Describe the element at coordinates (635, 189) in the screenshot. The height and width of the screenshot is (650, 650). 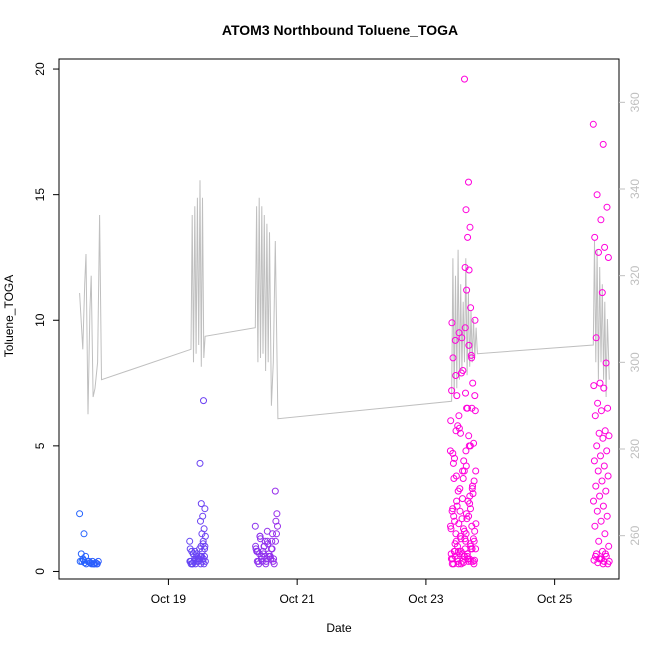
I see `y2-tick-label: 340` at that location.